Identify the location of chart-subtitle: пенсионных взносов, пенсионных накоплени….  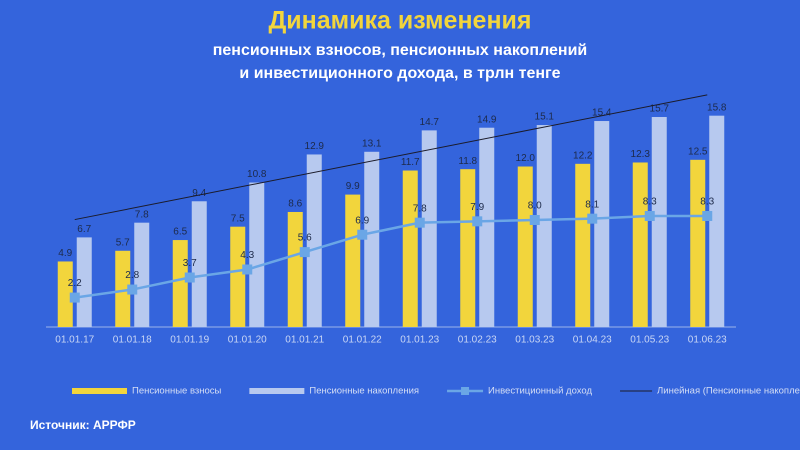
(400, 50).